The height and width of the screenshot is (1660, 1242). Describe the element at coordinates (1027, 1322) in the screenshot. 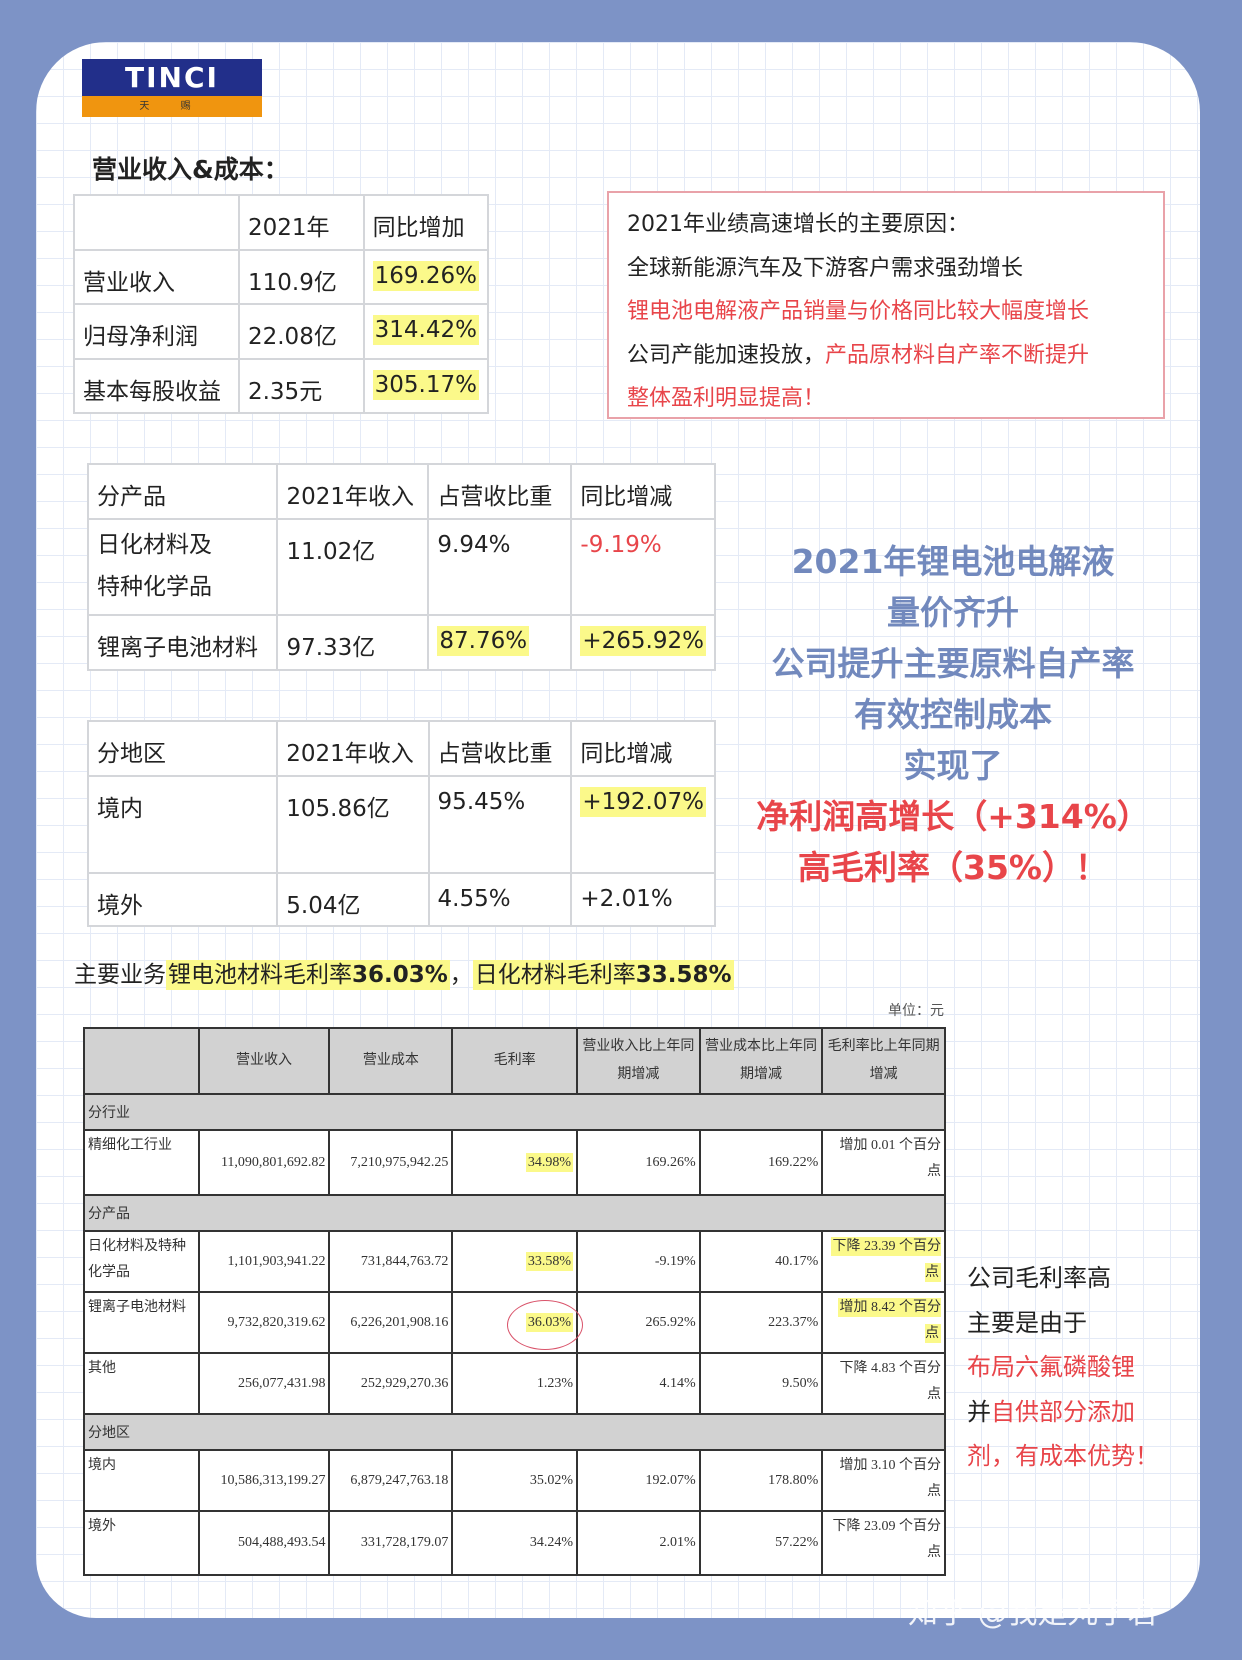

I see `note-line: 主要是由于` at that location.